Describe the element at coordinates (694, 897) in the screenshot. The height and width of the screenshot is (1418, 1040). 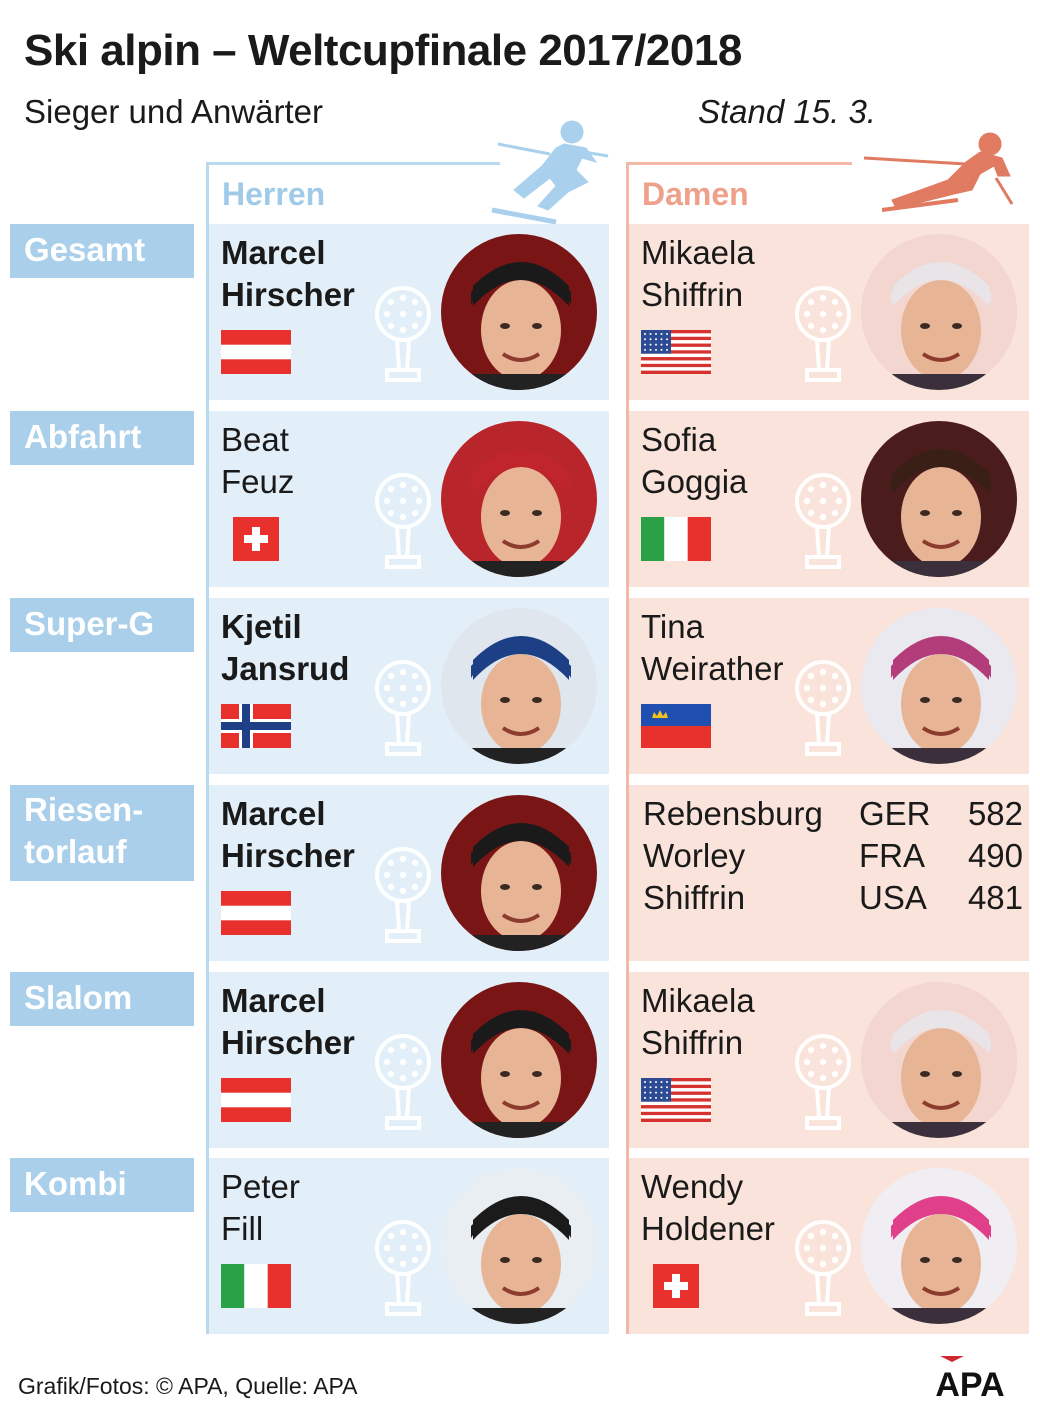
I see `standings-name: Shiffrin` at that location.